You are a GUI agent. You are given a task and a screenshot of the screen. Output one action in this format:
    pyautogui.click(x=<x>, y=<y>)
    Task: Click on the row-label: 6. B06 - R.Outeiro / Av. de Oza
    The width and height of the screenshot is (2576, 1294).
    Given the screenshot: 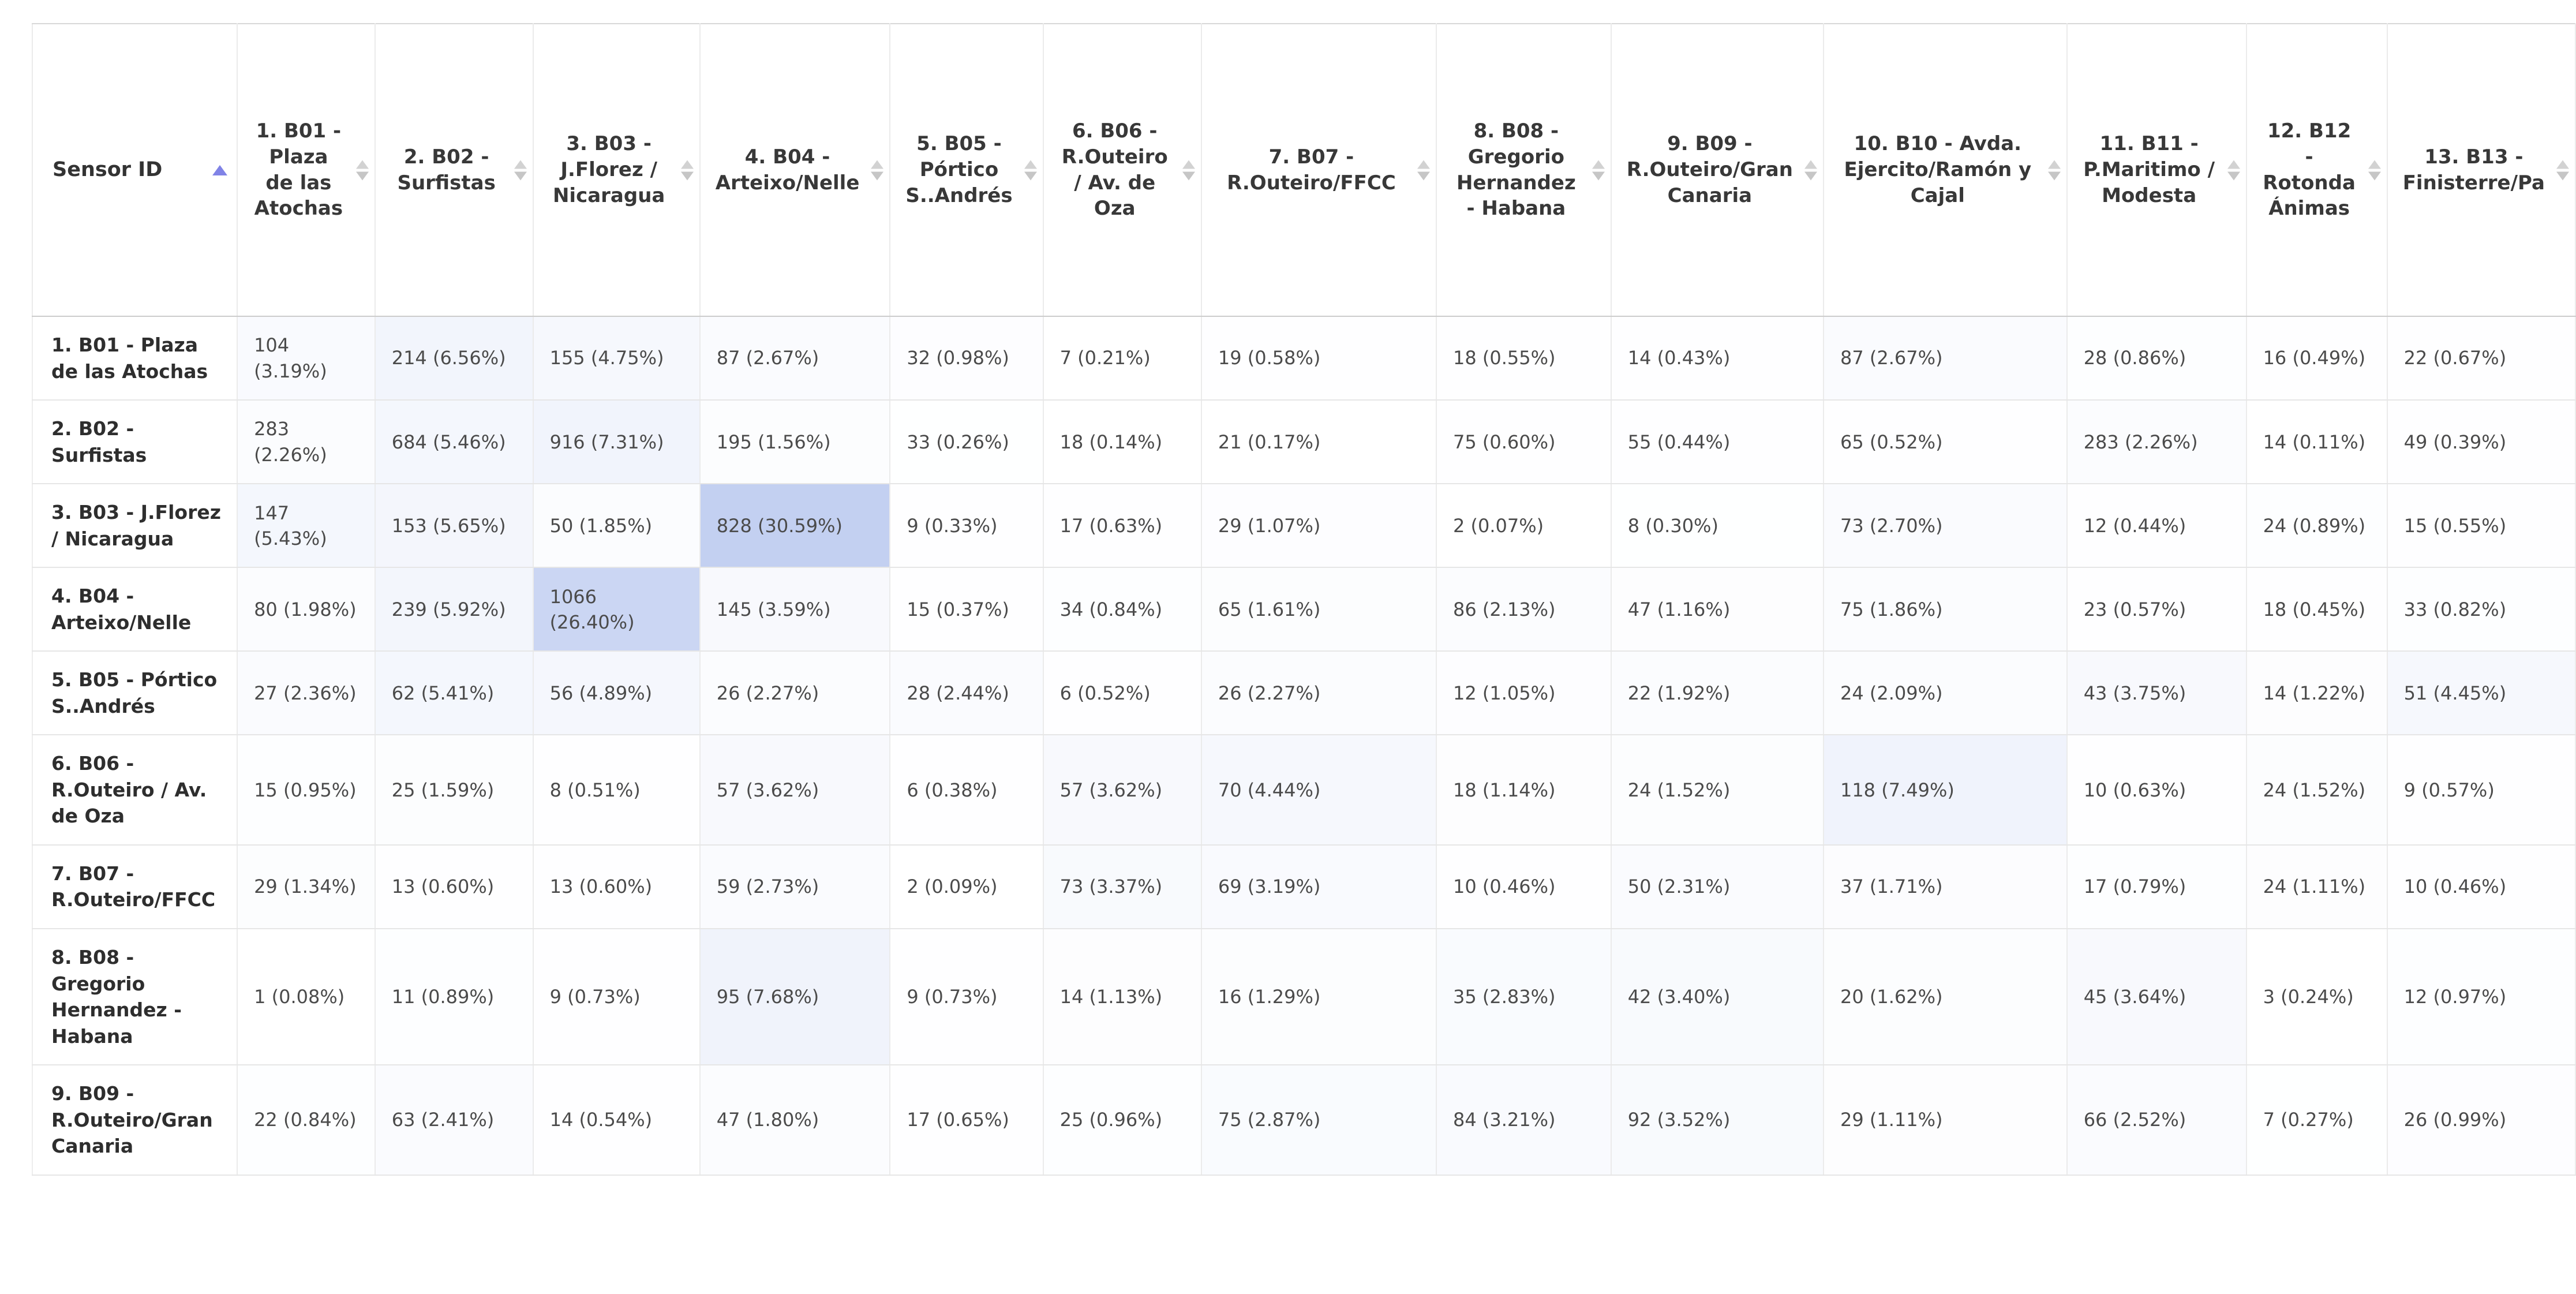 What is the action you would take?
    pyautogui.click(x=134, y=790)
    